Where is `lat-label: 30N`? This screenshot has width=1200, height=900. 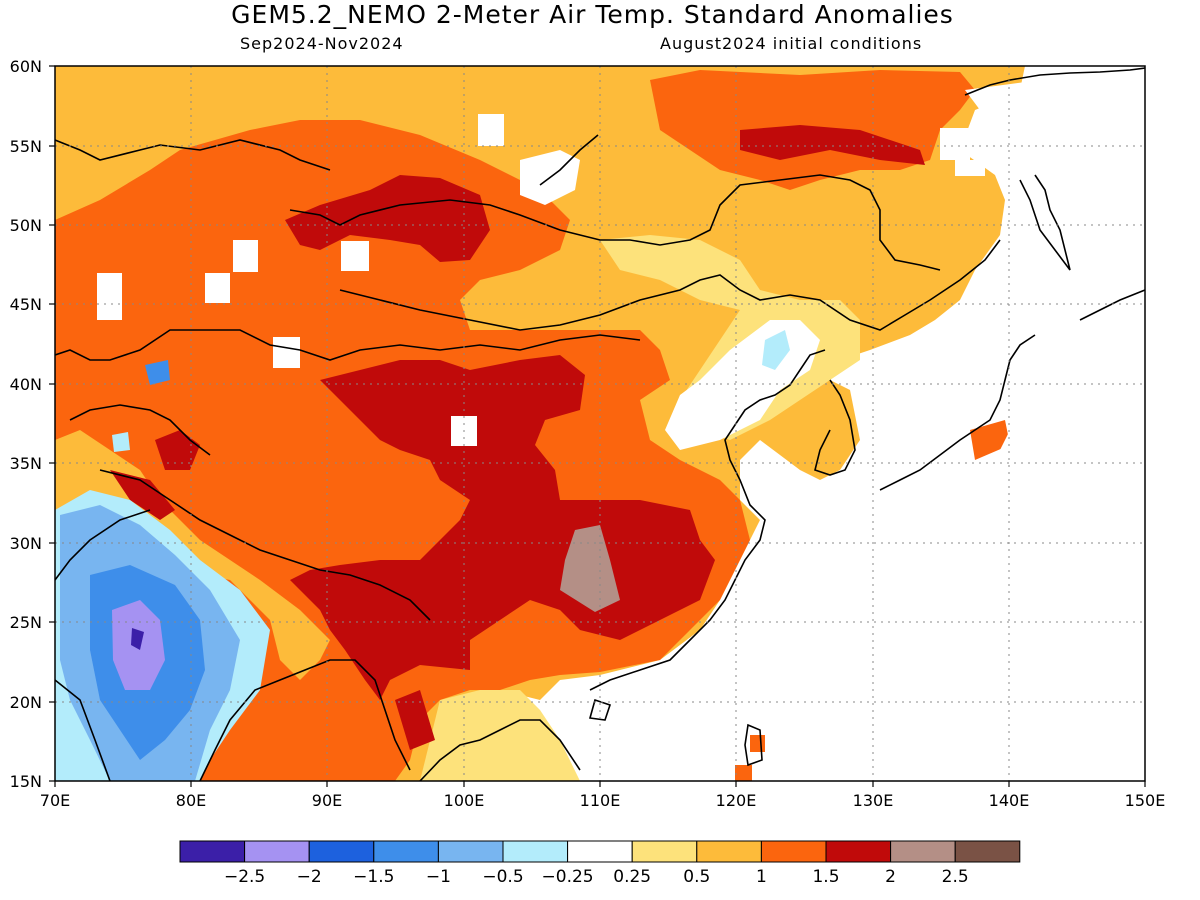 lat-label: 30N is located at coordinates (26, 543).